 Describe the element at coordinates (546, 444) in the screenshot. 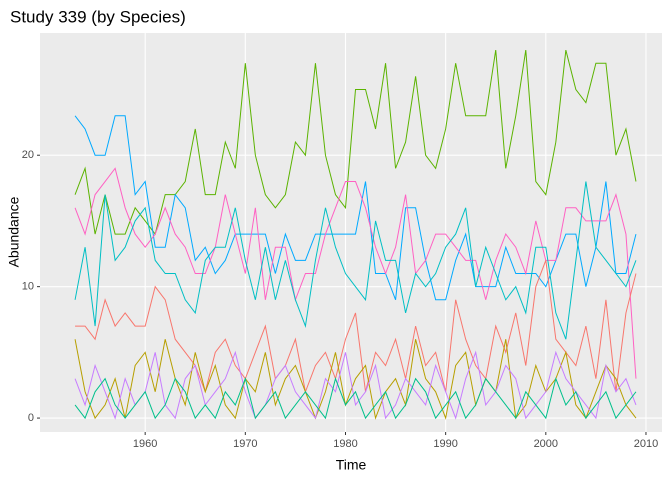

I see `x-tick-label: 2000` at that location.